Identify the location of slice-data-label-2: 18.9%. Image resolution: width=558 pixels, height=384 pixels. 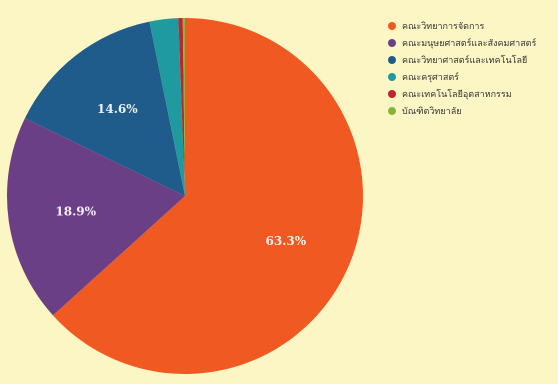
(75, 212).